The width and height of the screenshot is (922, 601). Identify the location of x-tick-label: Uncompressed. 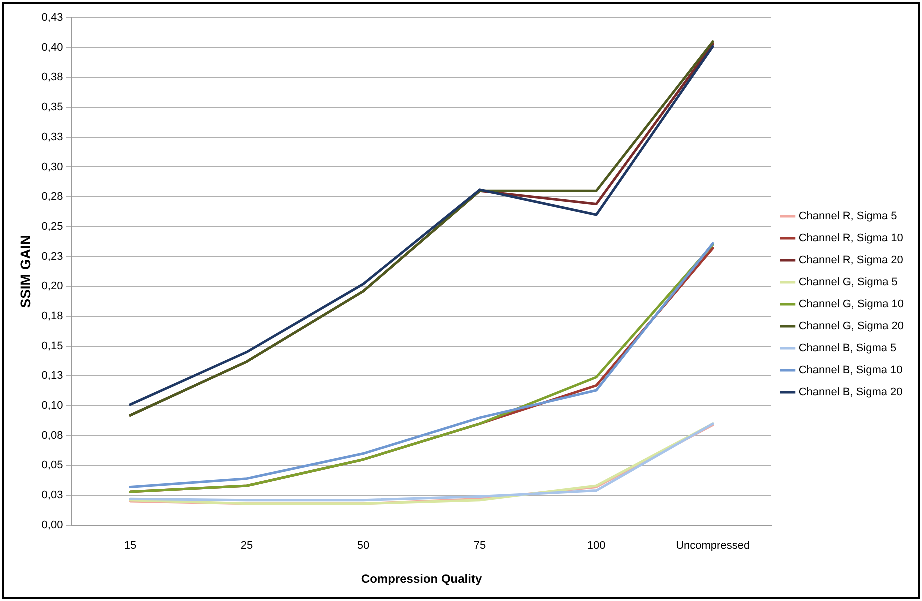
(713, 546).